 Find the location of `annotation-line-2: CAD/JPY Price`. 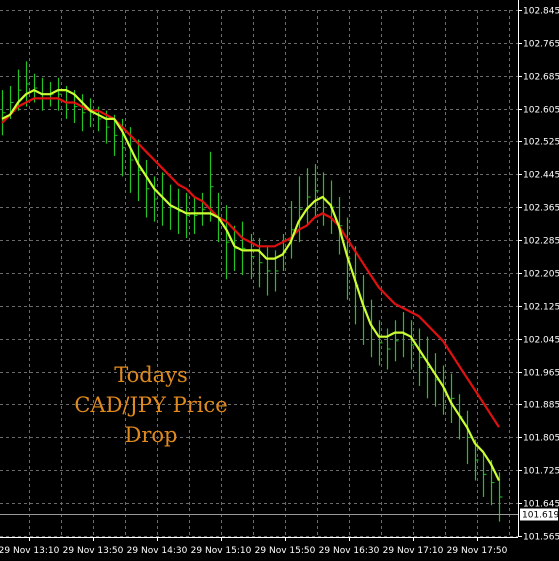

annotation-line-2: CAD/JPY Price is located at coordinates (150, 405).